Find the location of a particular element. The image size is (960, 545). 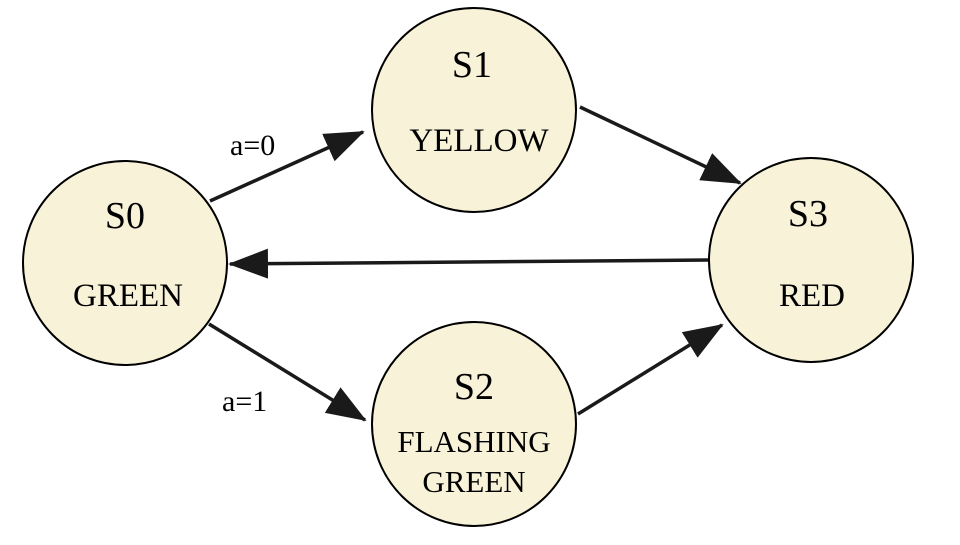

transition-s1-s3 is located at coordinates (660, 145).